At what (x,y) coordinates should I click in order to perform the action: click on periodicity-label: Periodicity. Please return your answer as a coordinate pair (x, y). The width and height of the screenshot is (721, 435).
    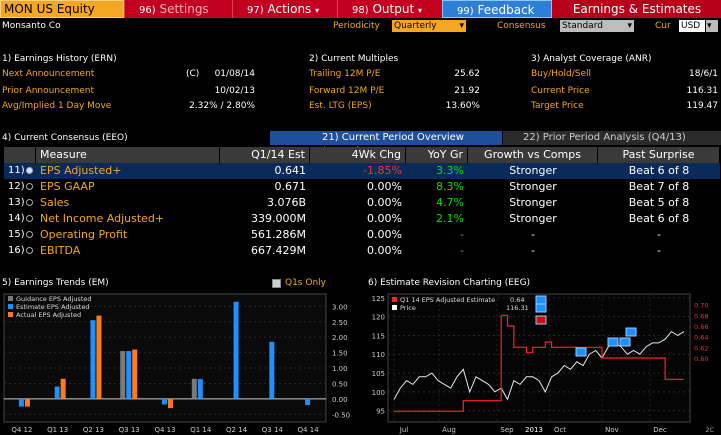
    Looking at the image, I should click on (356, 26).